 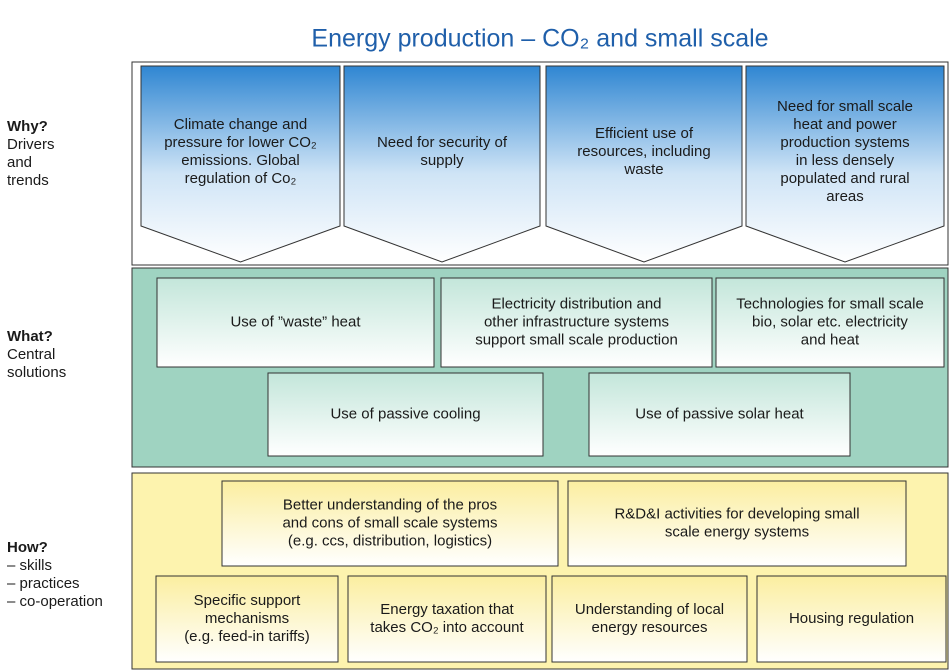 What do you see at coordinates (442, 160) in the screenshot?
I see `box-text: supply` at bounding box center [442, 160].